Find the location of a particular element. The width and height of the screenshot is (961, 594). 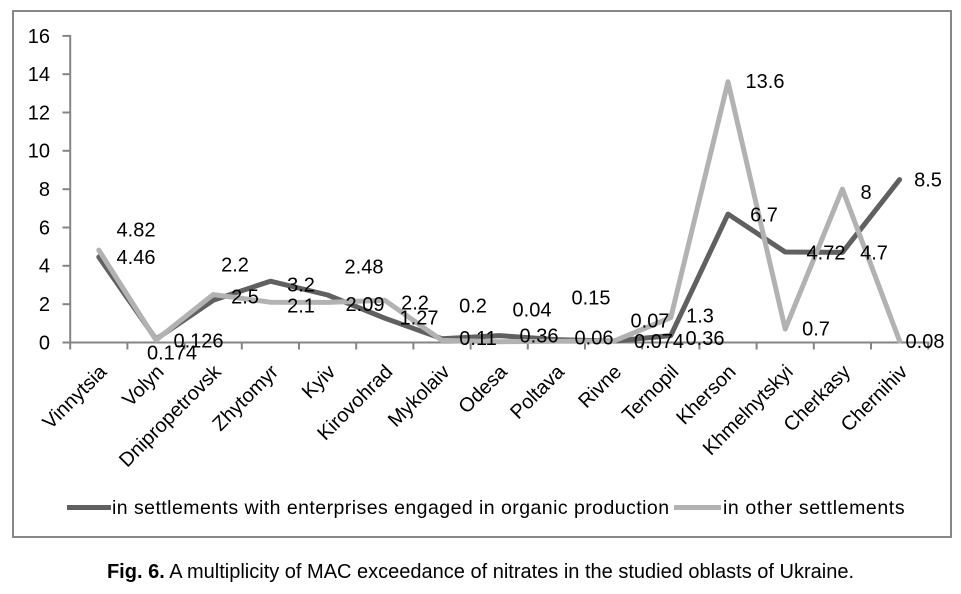

svg-text: 0.074 is located at coordinates (659, 342).